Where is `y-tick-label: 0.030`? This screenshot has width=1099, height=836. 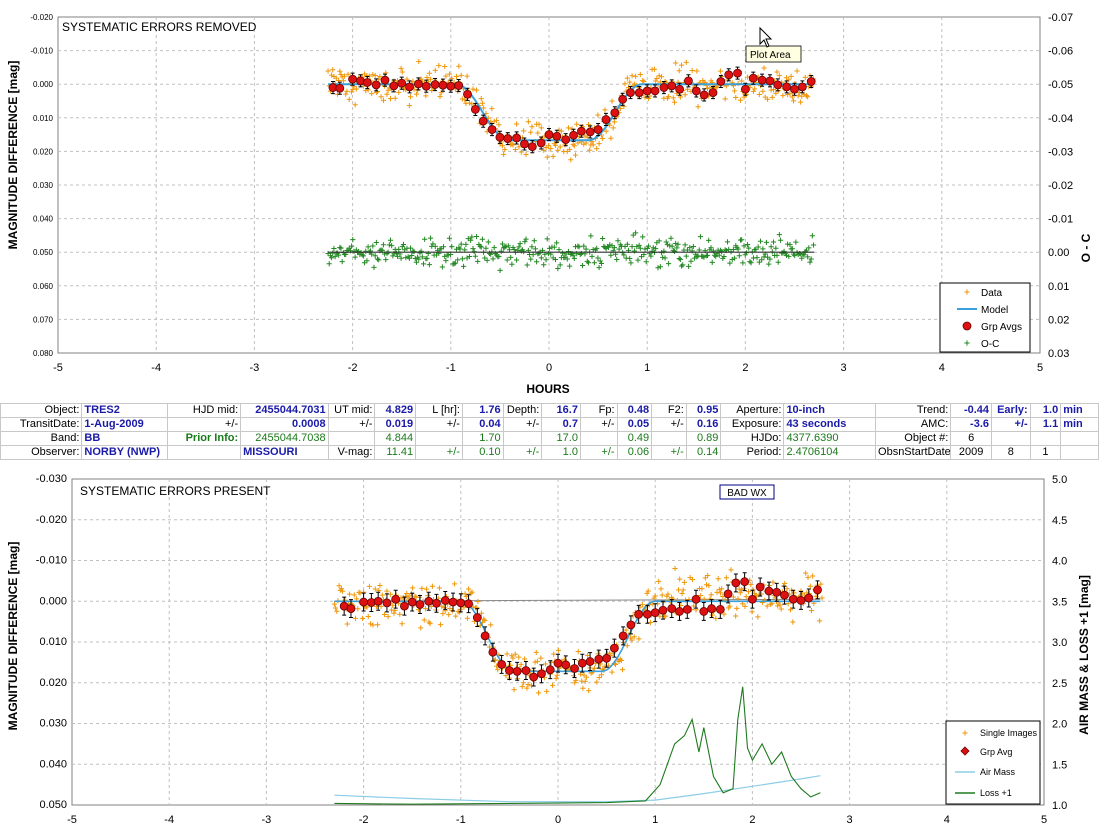
y-tick-label: 0.030 is located at coordinates (43, 185).